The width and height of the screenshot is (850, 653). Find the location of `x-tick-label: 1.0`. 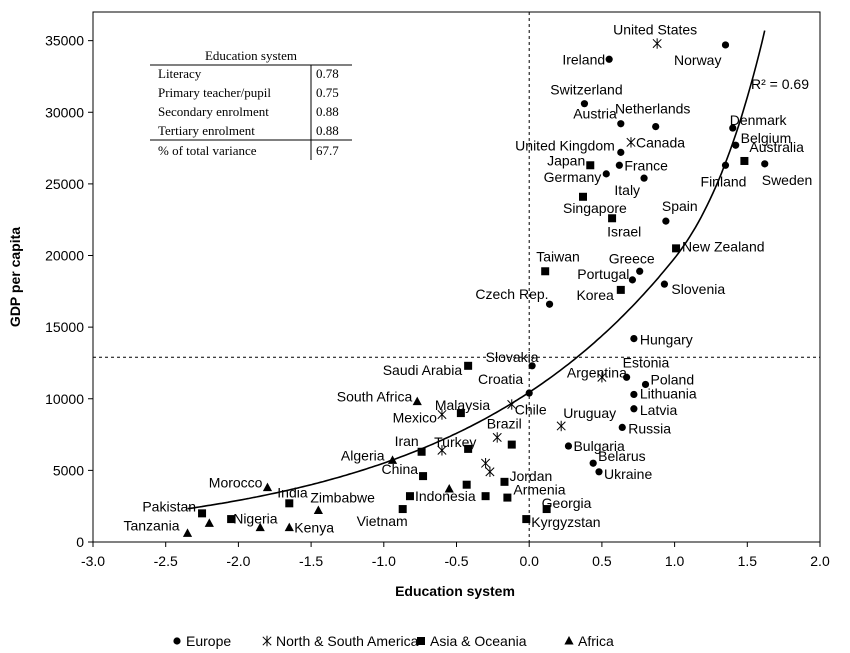

x-tick-label: 1.0 is located at coordinates (675, 561).